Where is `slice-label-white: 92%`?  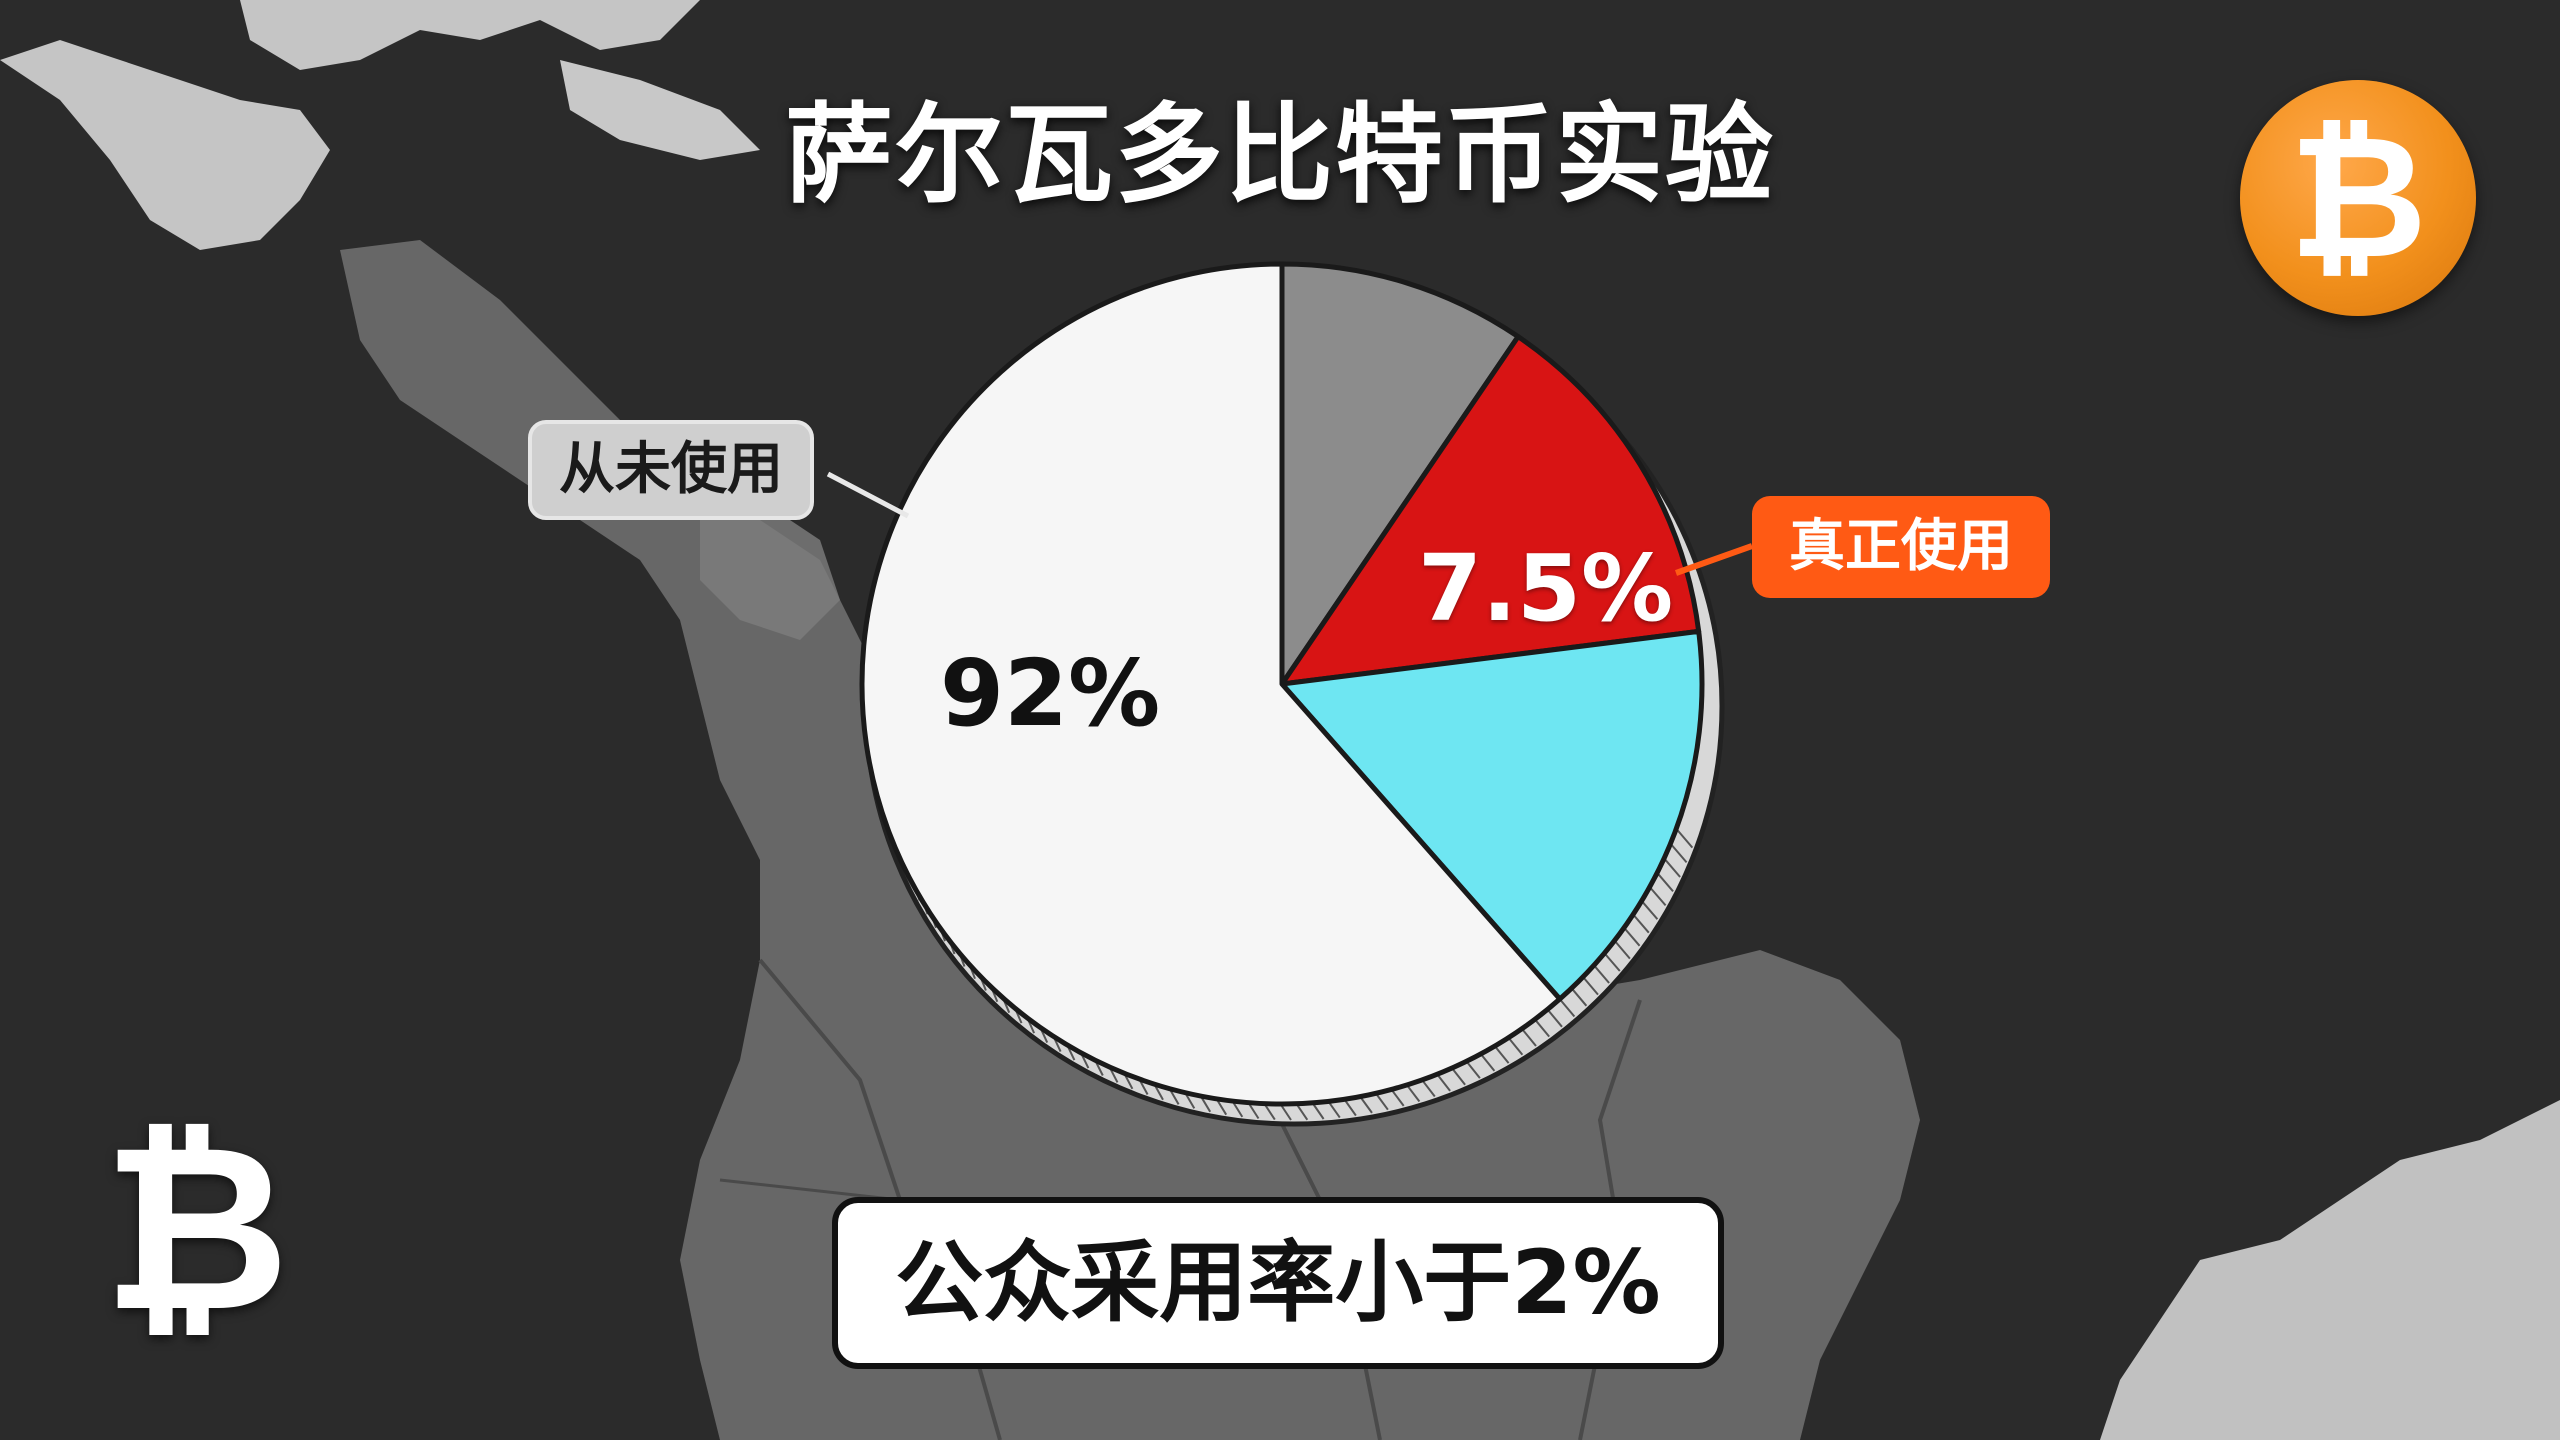 slice-label-white: 92% is located at coordinates (1050, 693).